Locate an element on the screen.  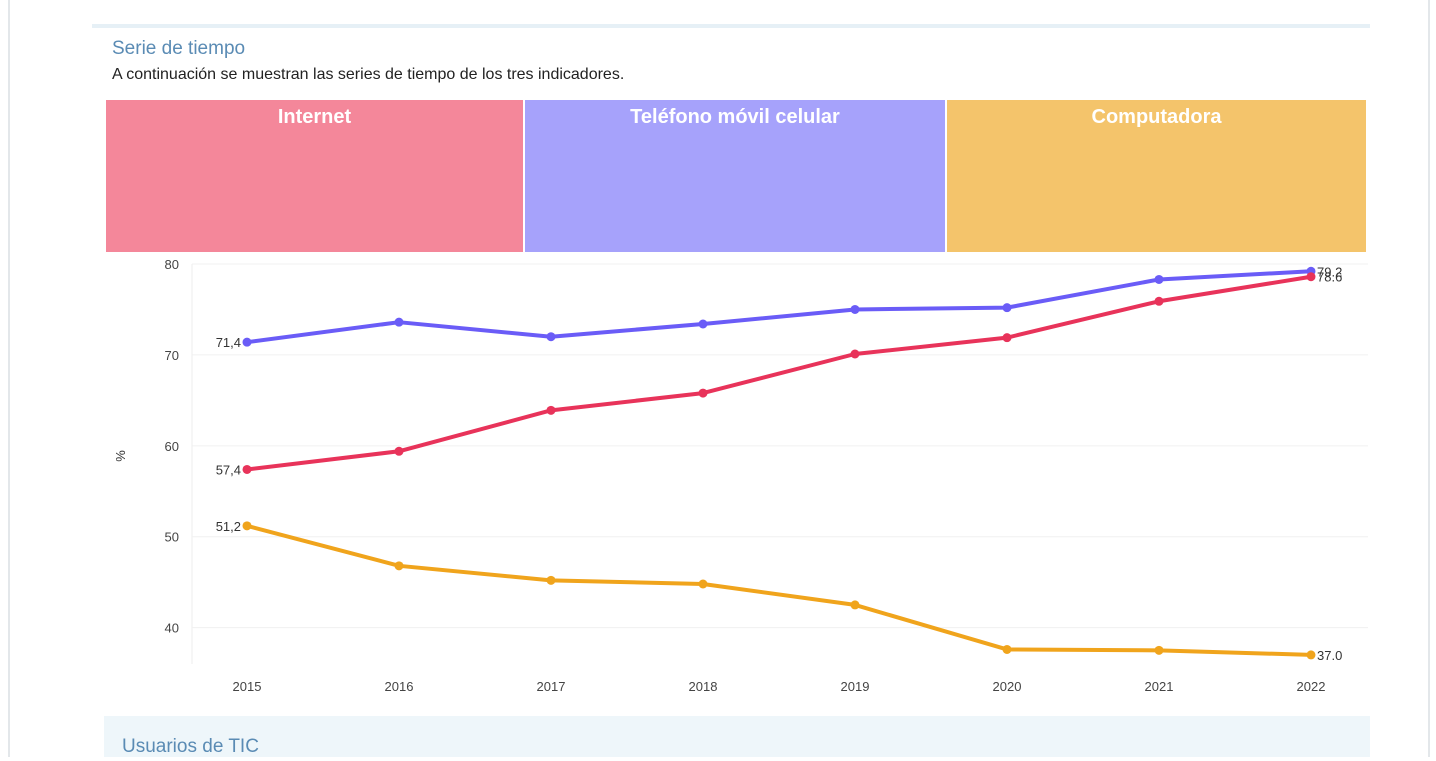
start-value-label: 51,2 is located at coordinates (228, 526).